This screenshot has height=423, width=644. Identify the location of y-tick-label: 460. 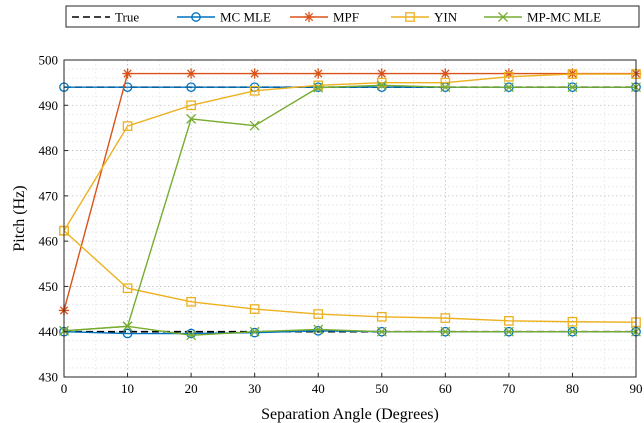
(49, 241).